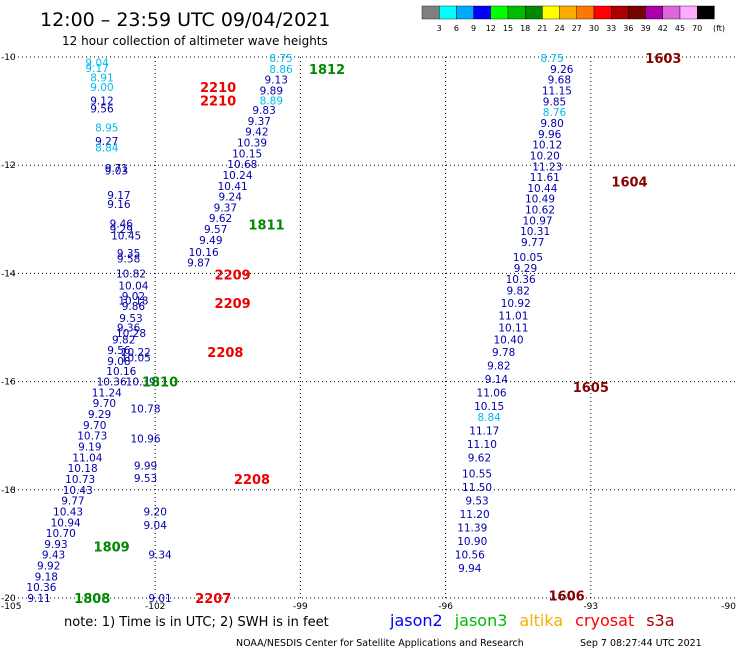  Describe the element at coordinates (470, 556) in the screenshot. I see `wave-height-label: 10.56` at that location.